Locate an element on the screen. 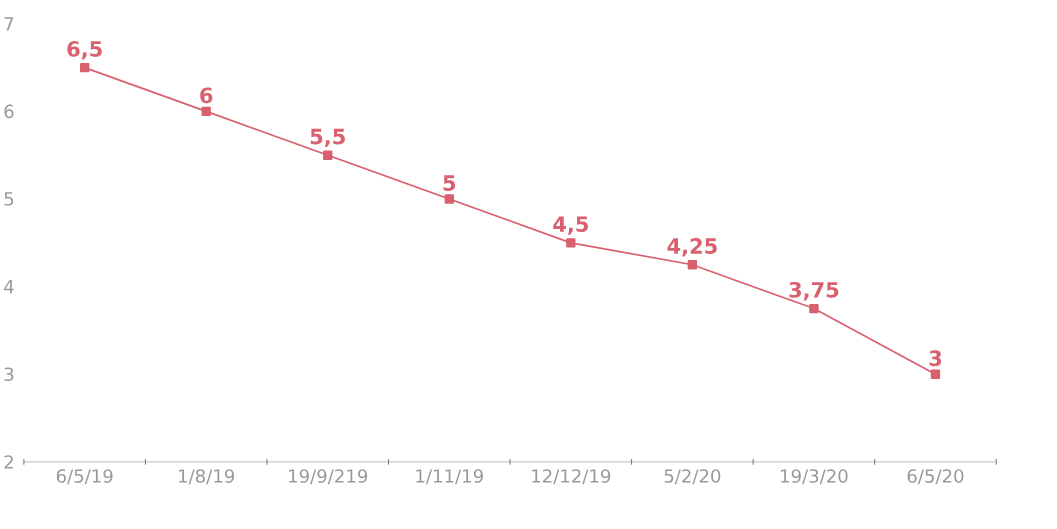  data-label: 4,25 is located at coordinates (692, 247).